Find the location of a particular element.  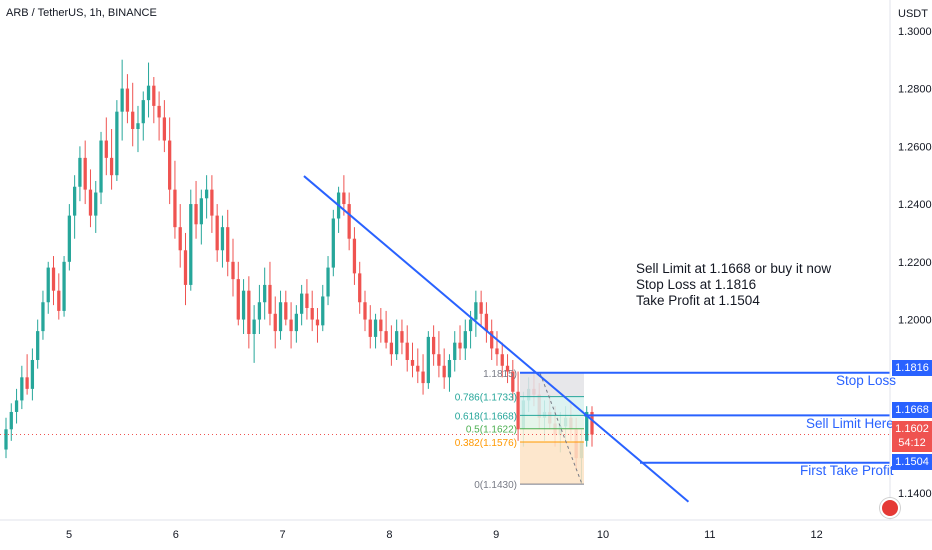

currency-label: USDT is located at coordinates (913, 14).